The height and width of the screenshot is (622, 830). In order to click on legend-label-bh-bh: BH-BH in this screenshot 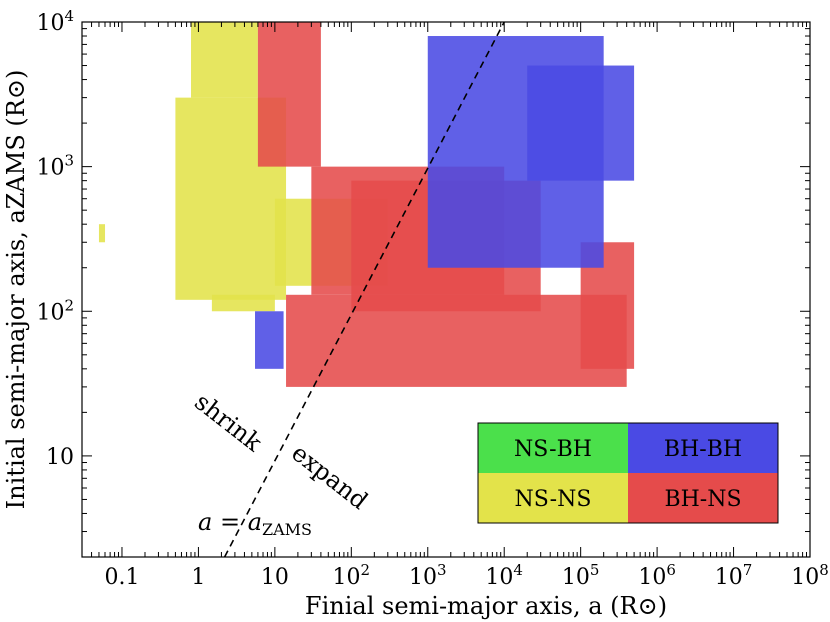, I will do `click(703, 449)`.